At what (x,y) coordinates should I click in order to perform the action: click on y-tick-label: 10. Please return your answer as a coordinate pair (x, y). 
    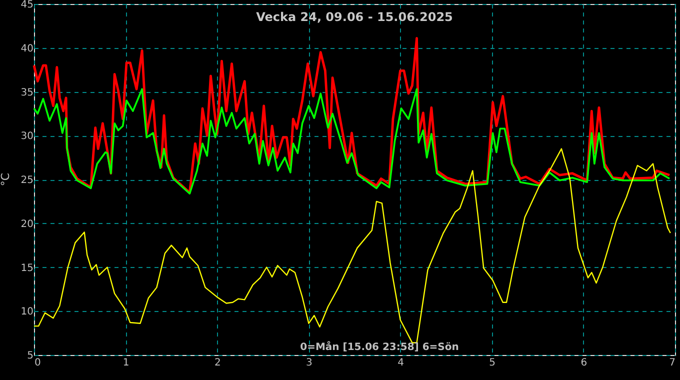
    Looking at the image, I should click on (27, 312).